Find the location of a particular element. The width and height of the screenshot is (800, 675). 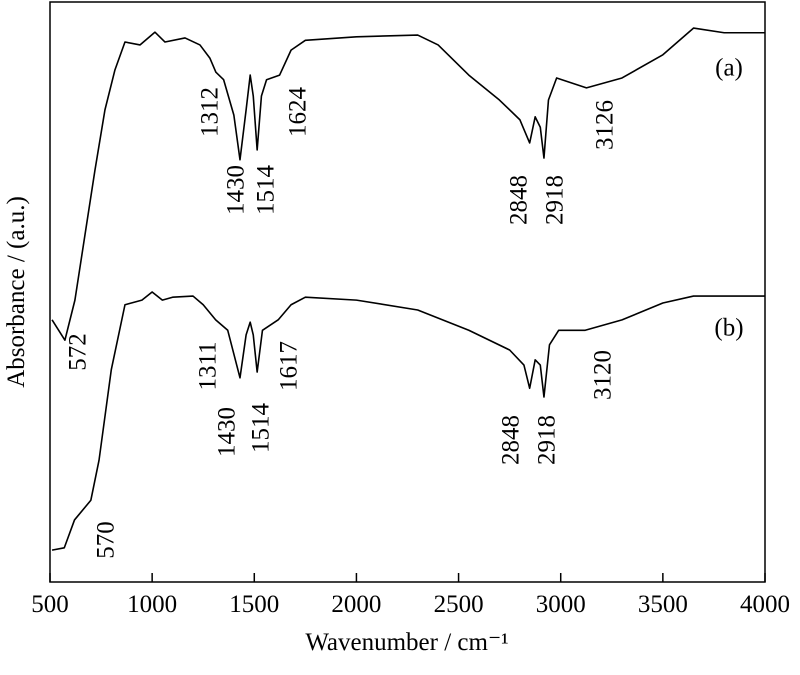

peak-label: 572 is located at coordinates (78, 352).